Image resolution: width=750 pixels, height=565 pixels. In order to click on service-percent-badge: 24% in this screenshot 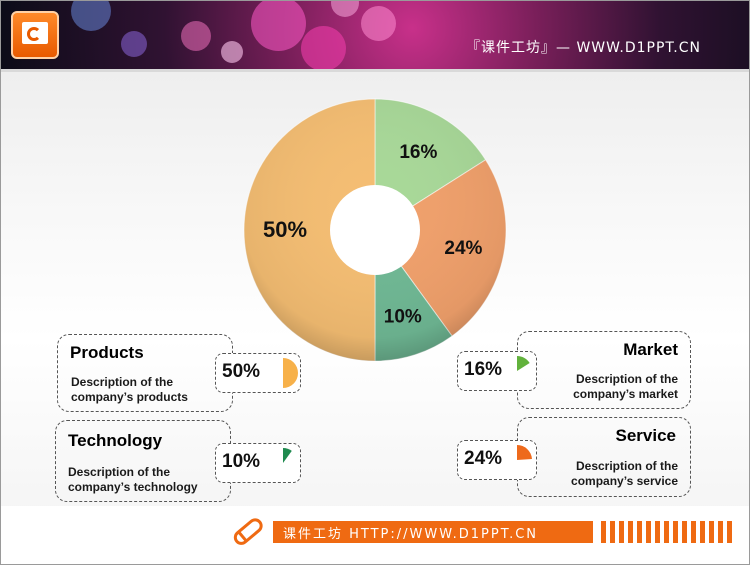, I will do `click(497, 460)`.